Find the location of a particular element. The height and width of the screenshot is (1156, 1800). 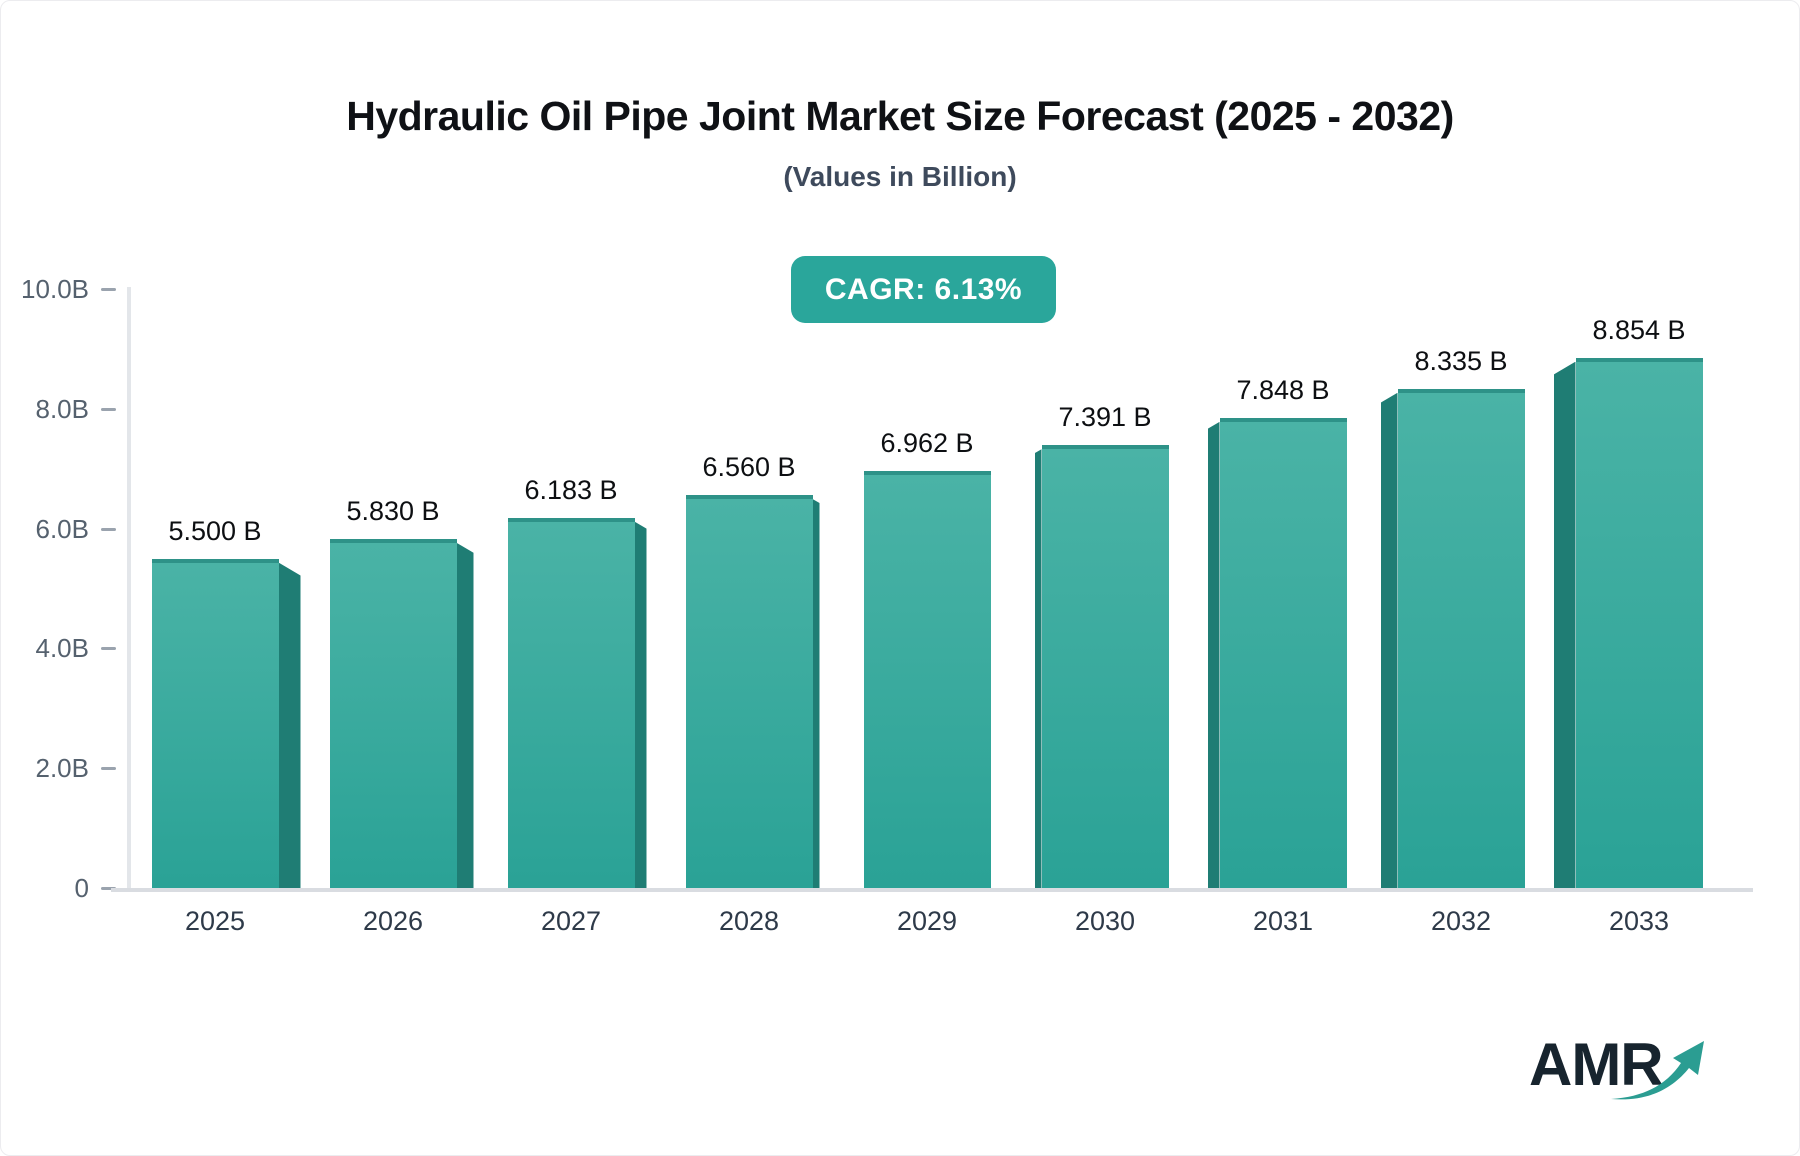

chart-subtitle: (Values in Billion) is located at coordinates (900, 176).